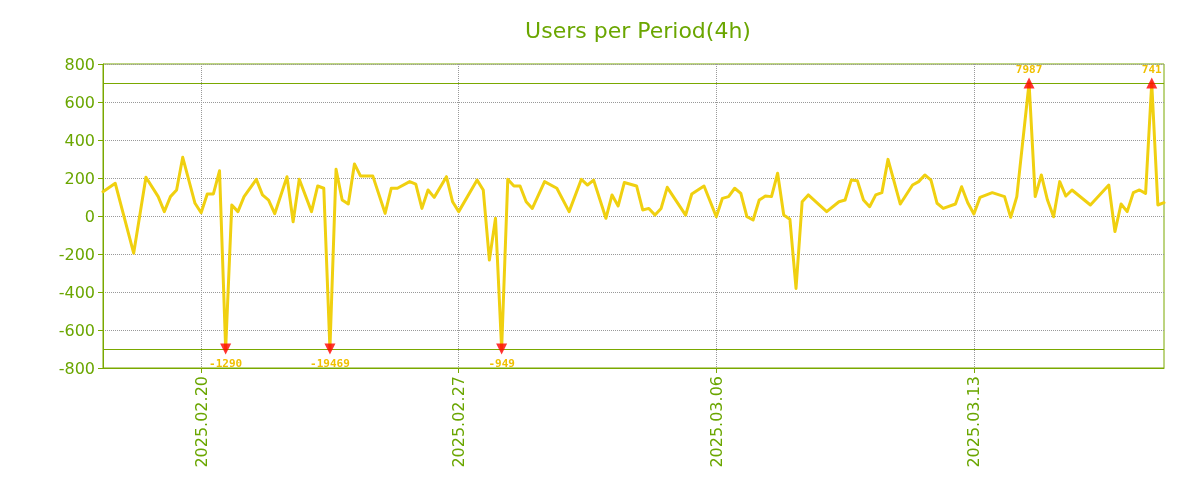 This screenshot has height=500, width=1200. Describe the element at coordinates (79, 64) in the screenshot. I see `y-tick-label: 800` at that location.